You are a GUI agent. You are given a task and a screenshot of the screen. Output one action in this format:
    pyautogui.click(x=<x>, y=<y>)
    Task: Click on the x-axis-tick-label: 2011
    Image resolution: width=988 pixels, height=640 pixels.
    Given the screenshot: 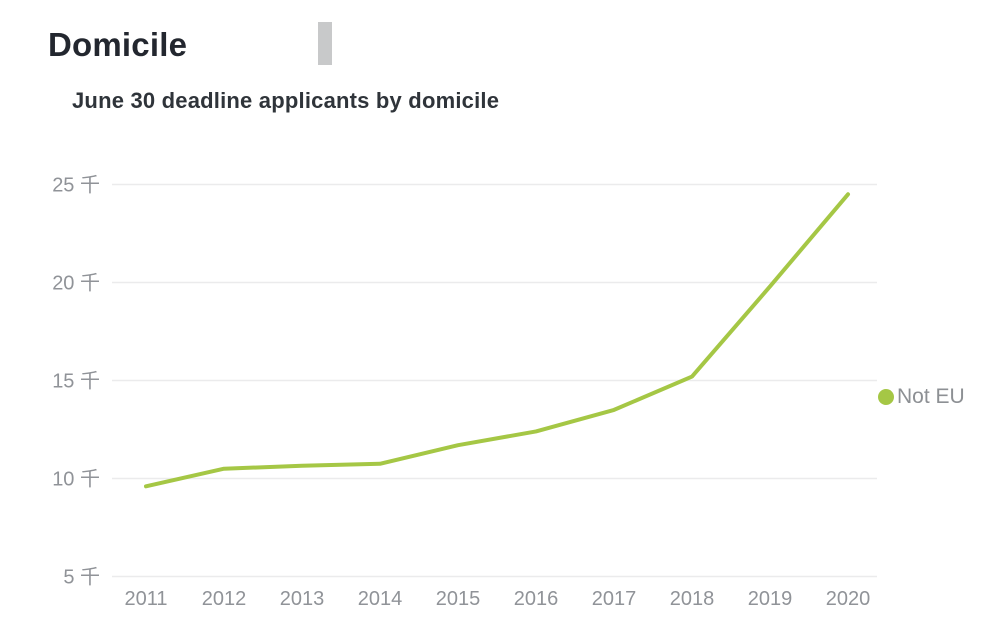 What is the action you would take?
    pyautogui.click(x=145, y=599)
    